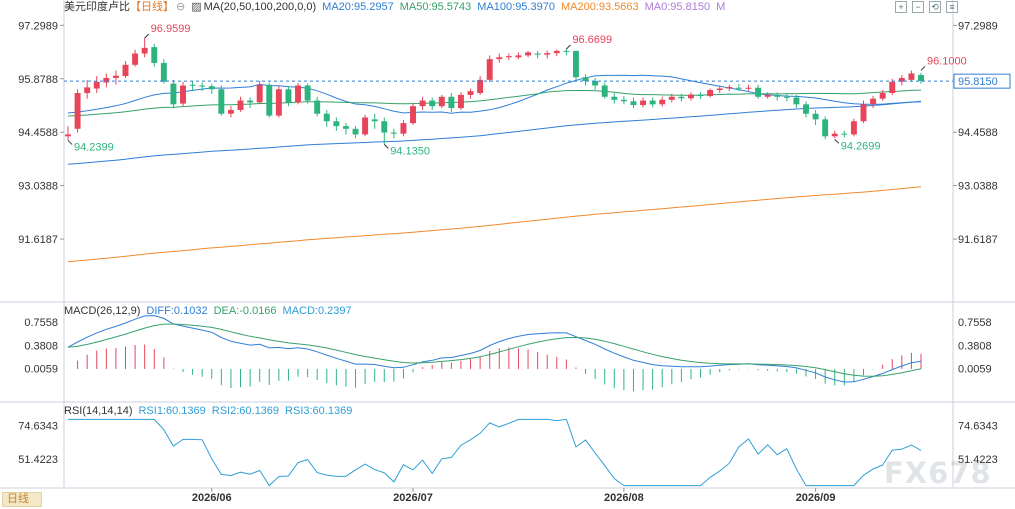 Image resolution: width=1015 pixels, height=509 pixels. I want to click on macd-tick-label-right: 0.7558, so click(975, 323).